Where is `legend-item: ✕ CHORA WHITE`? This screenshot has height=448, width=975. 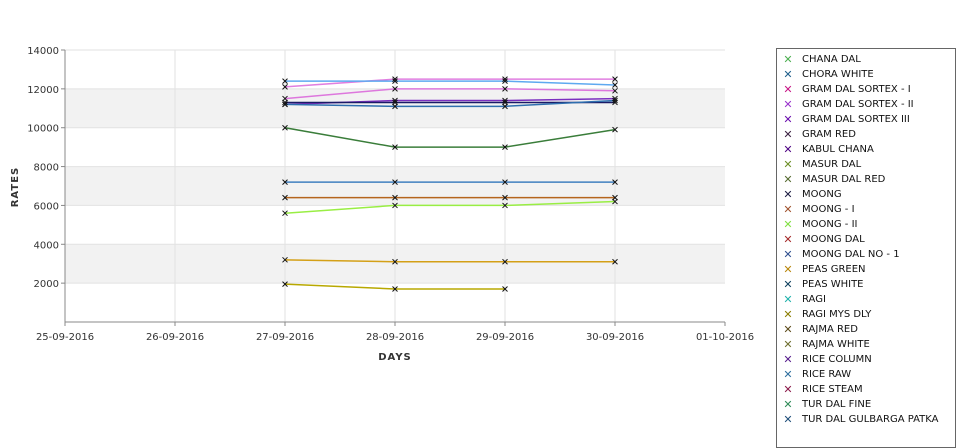 legend-item: ✕ CHORA WHITE is located at coordinates (825, 74).